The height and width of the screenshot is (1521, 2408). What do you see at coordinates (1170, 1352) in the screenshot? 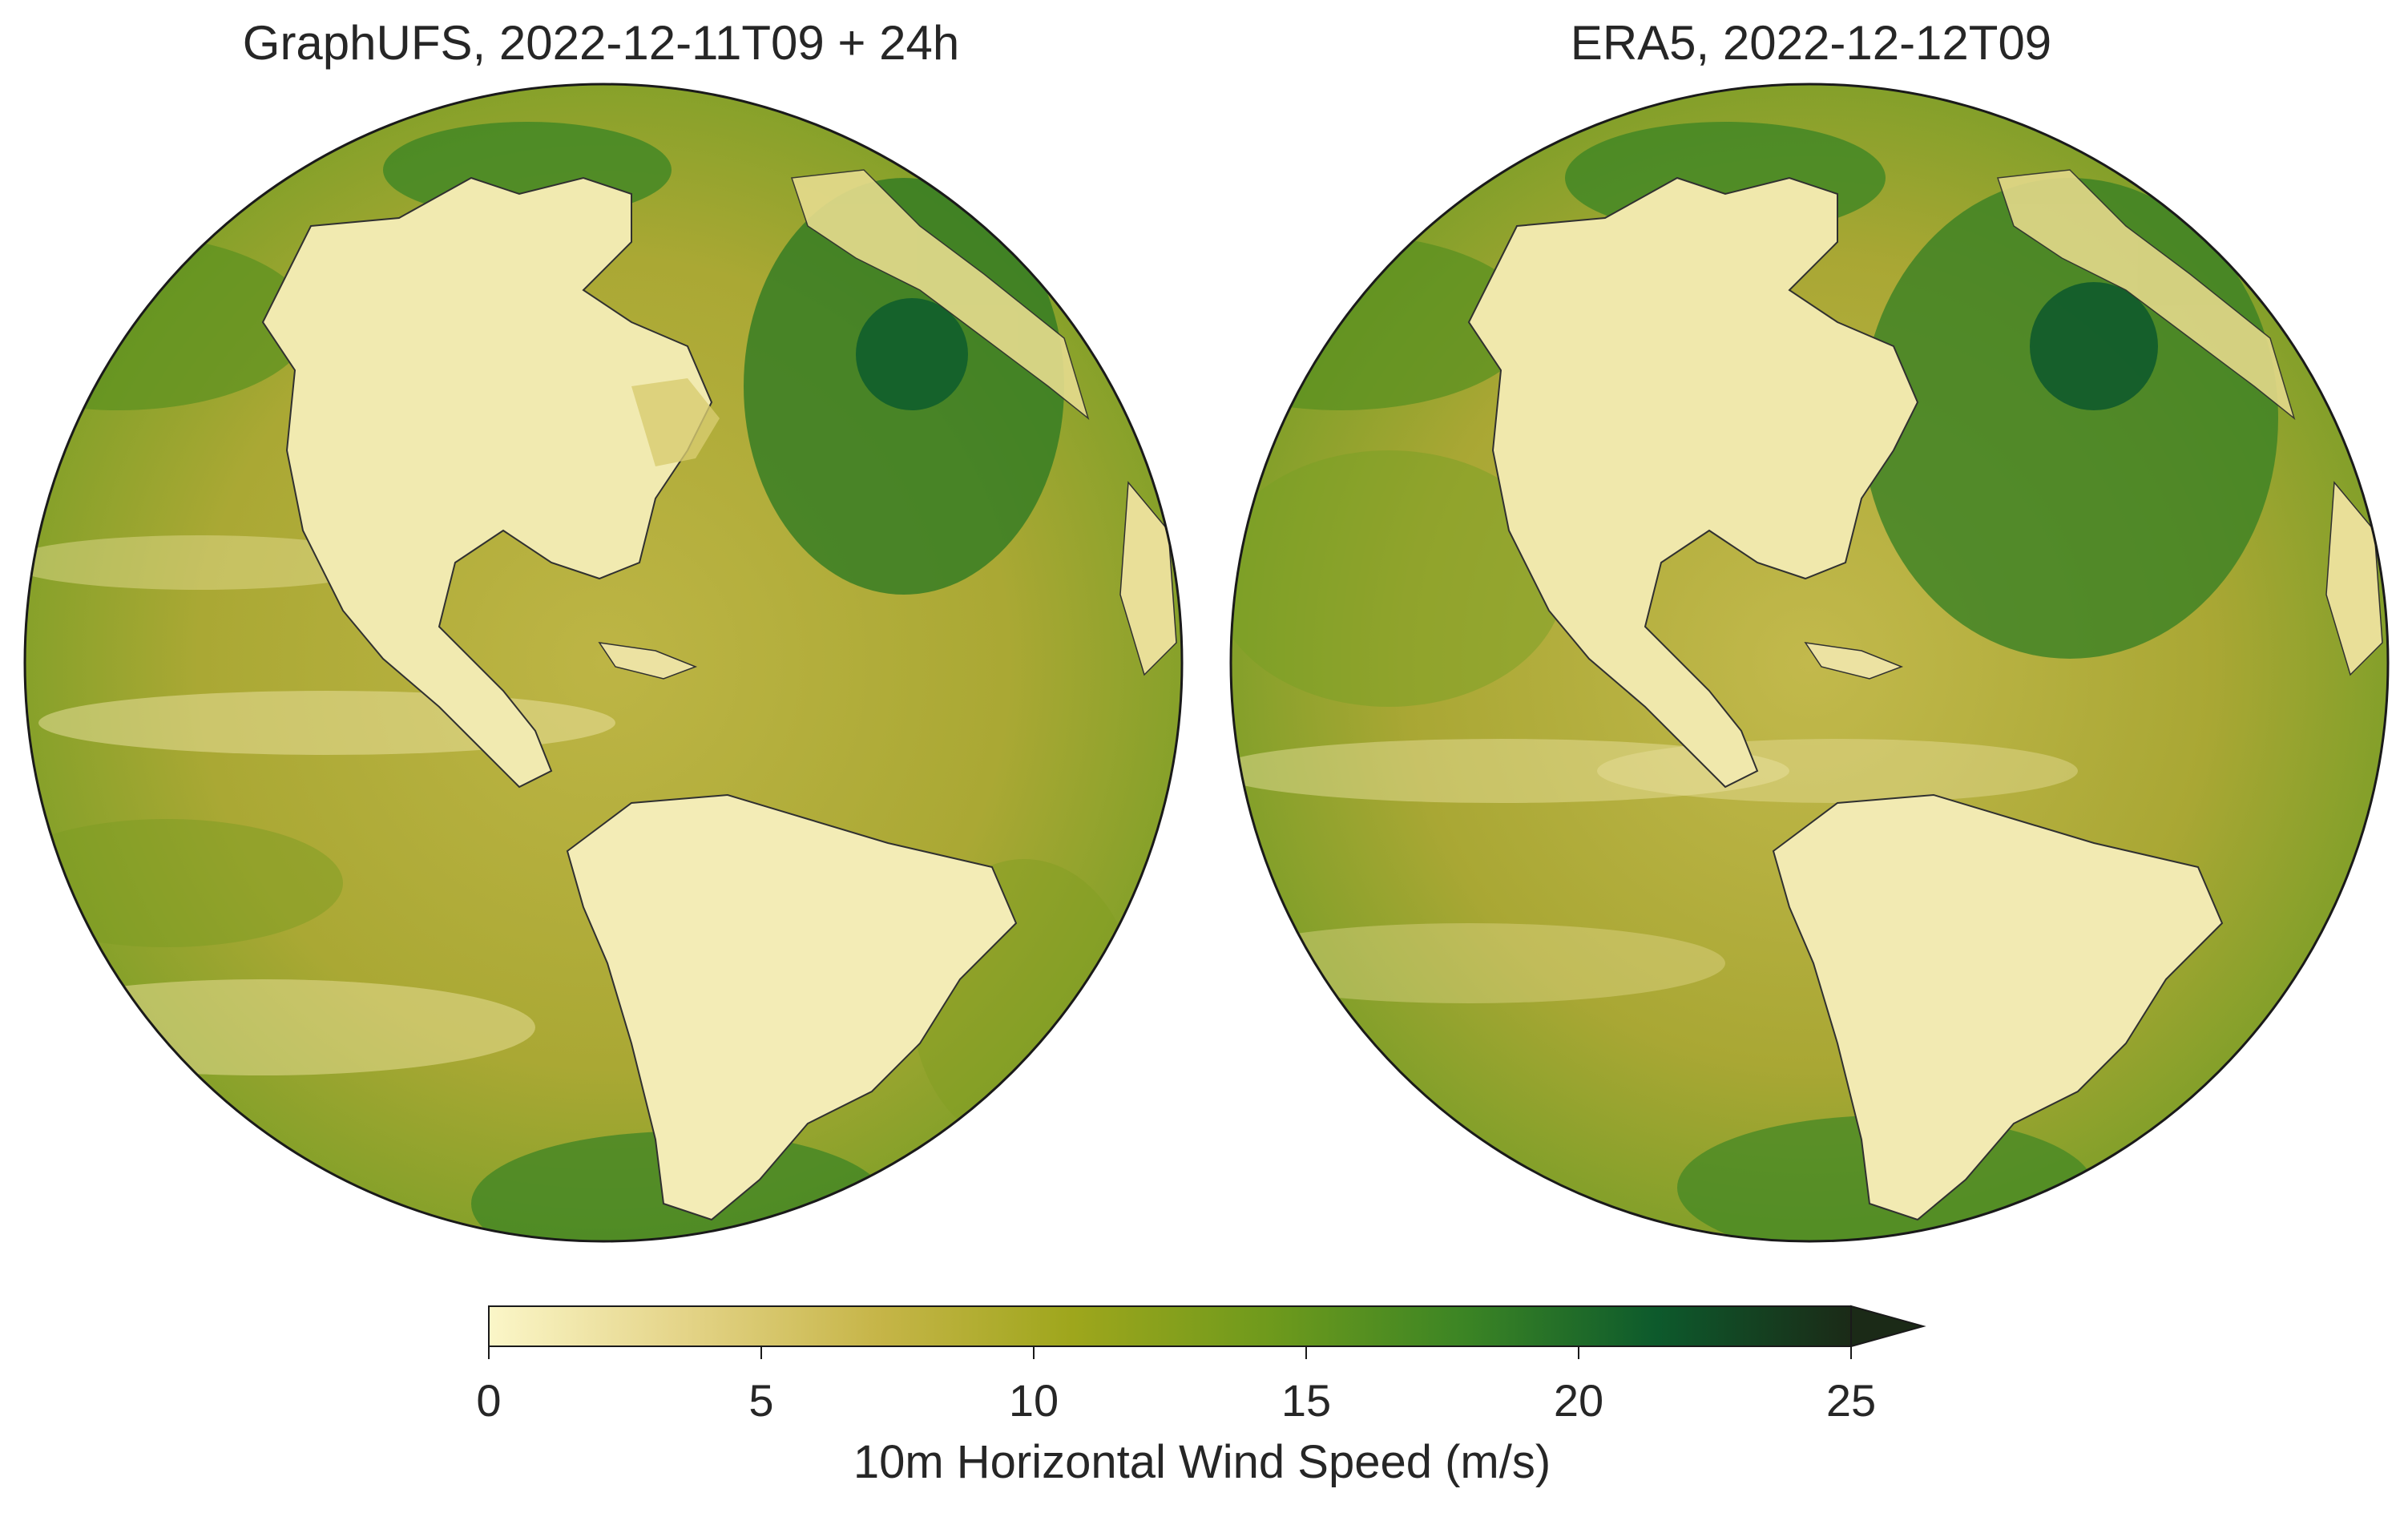
I see `colorbar-ticks` at bounding box center [1170, 1352].